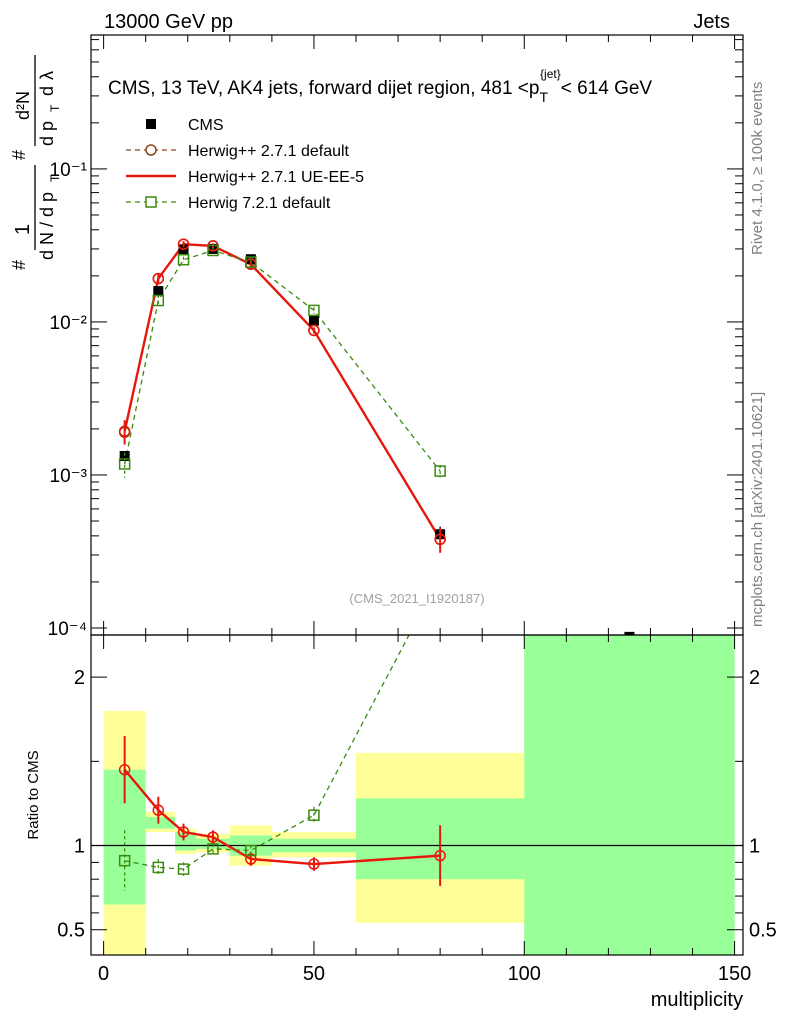 This screenshot has height=1024, width=786. I want to click on header-left: 13000 GeV pp, so click(168, 22).